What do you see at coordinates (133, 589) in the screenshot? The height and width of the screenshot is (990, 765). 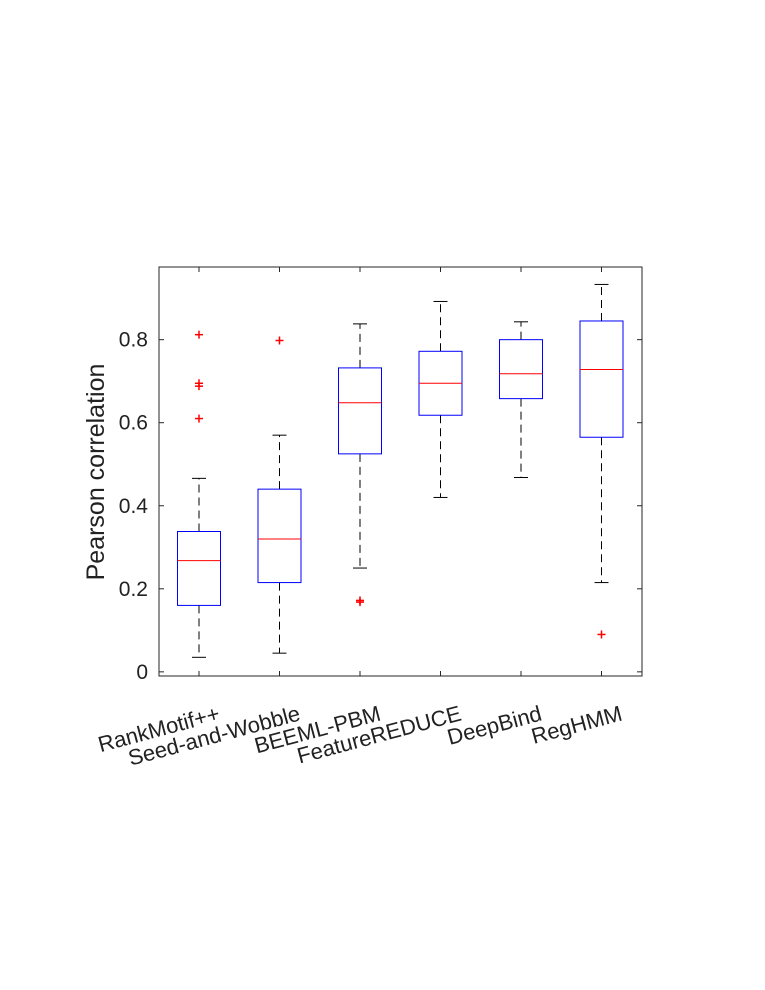 I see `y-tick-label: 0.2` at bounding box center [133, 589].